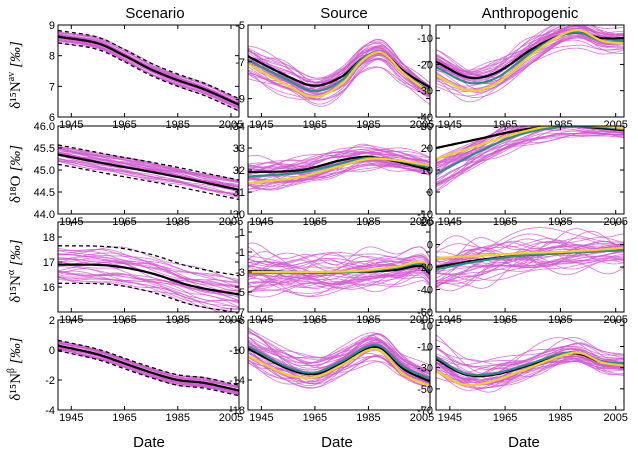 The height and width of the screenshot is (455, 638). What do you see at coordinates (430, 246) in the screenshot?
I see `y-tick-label: 0` at bounding box center [430, 246].